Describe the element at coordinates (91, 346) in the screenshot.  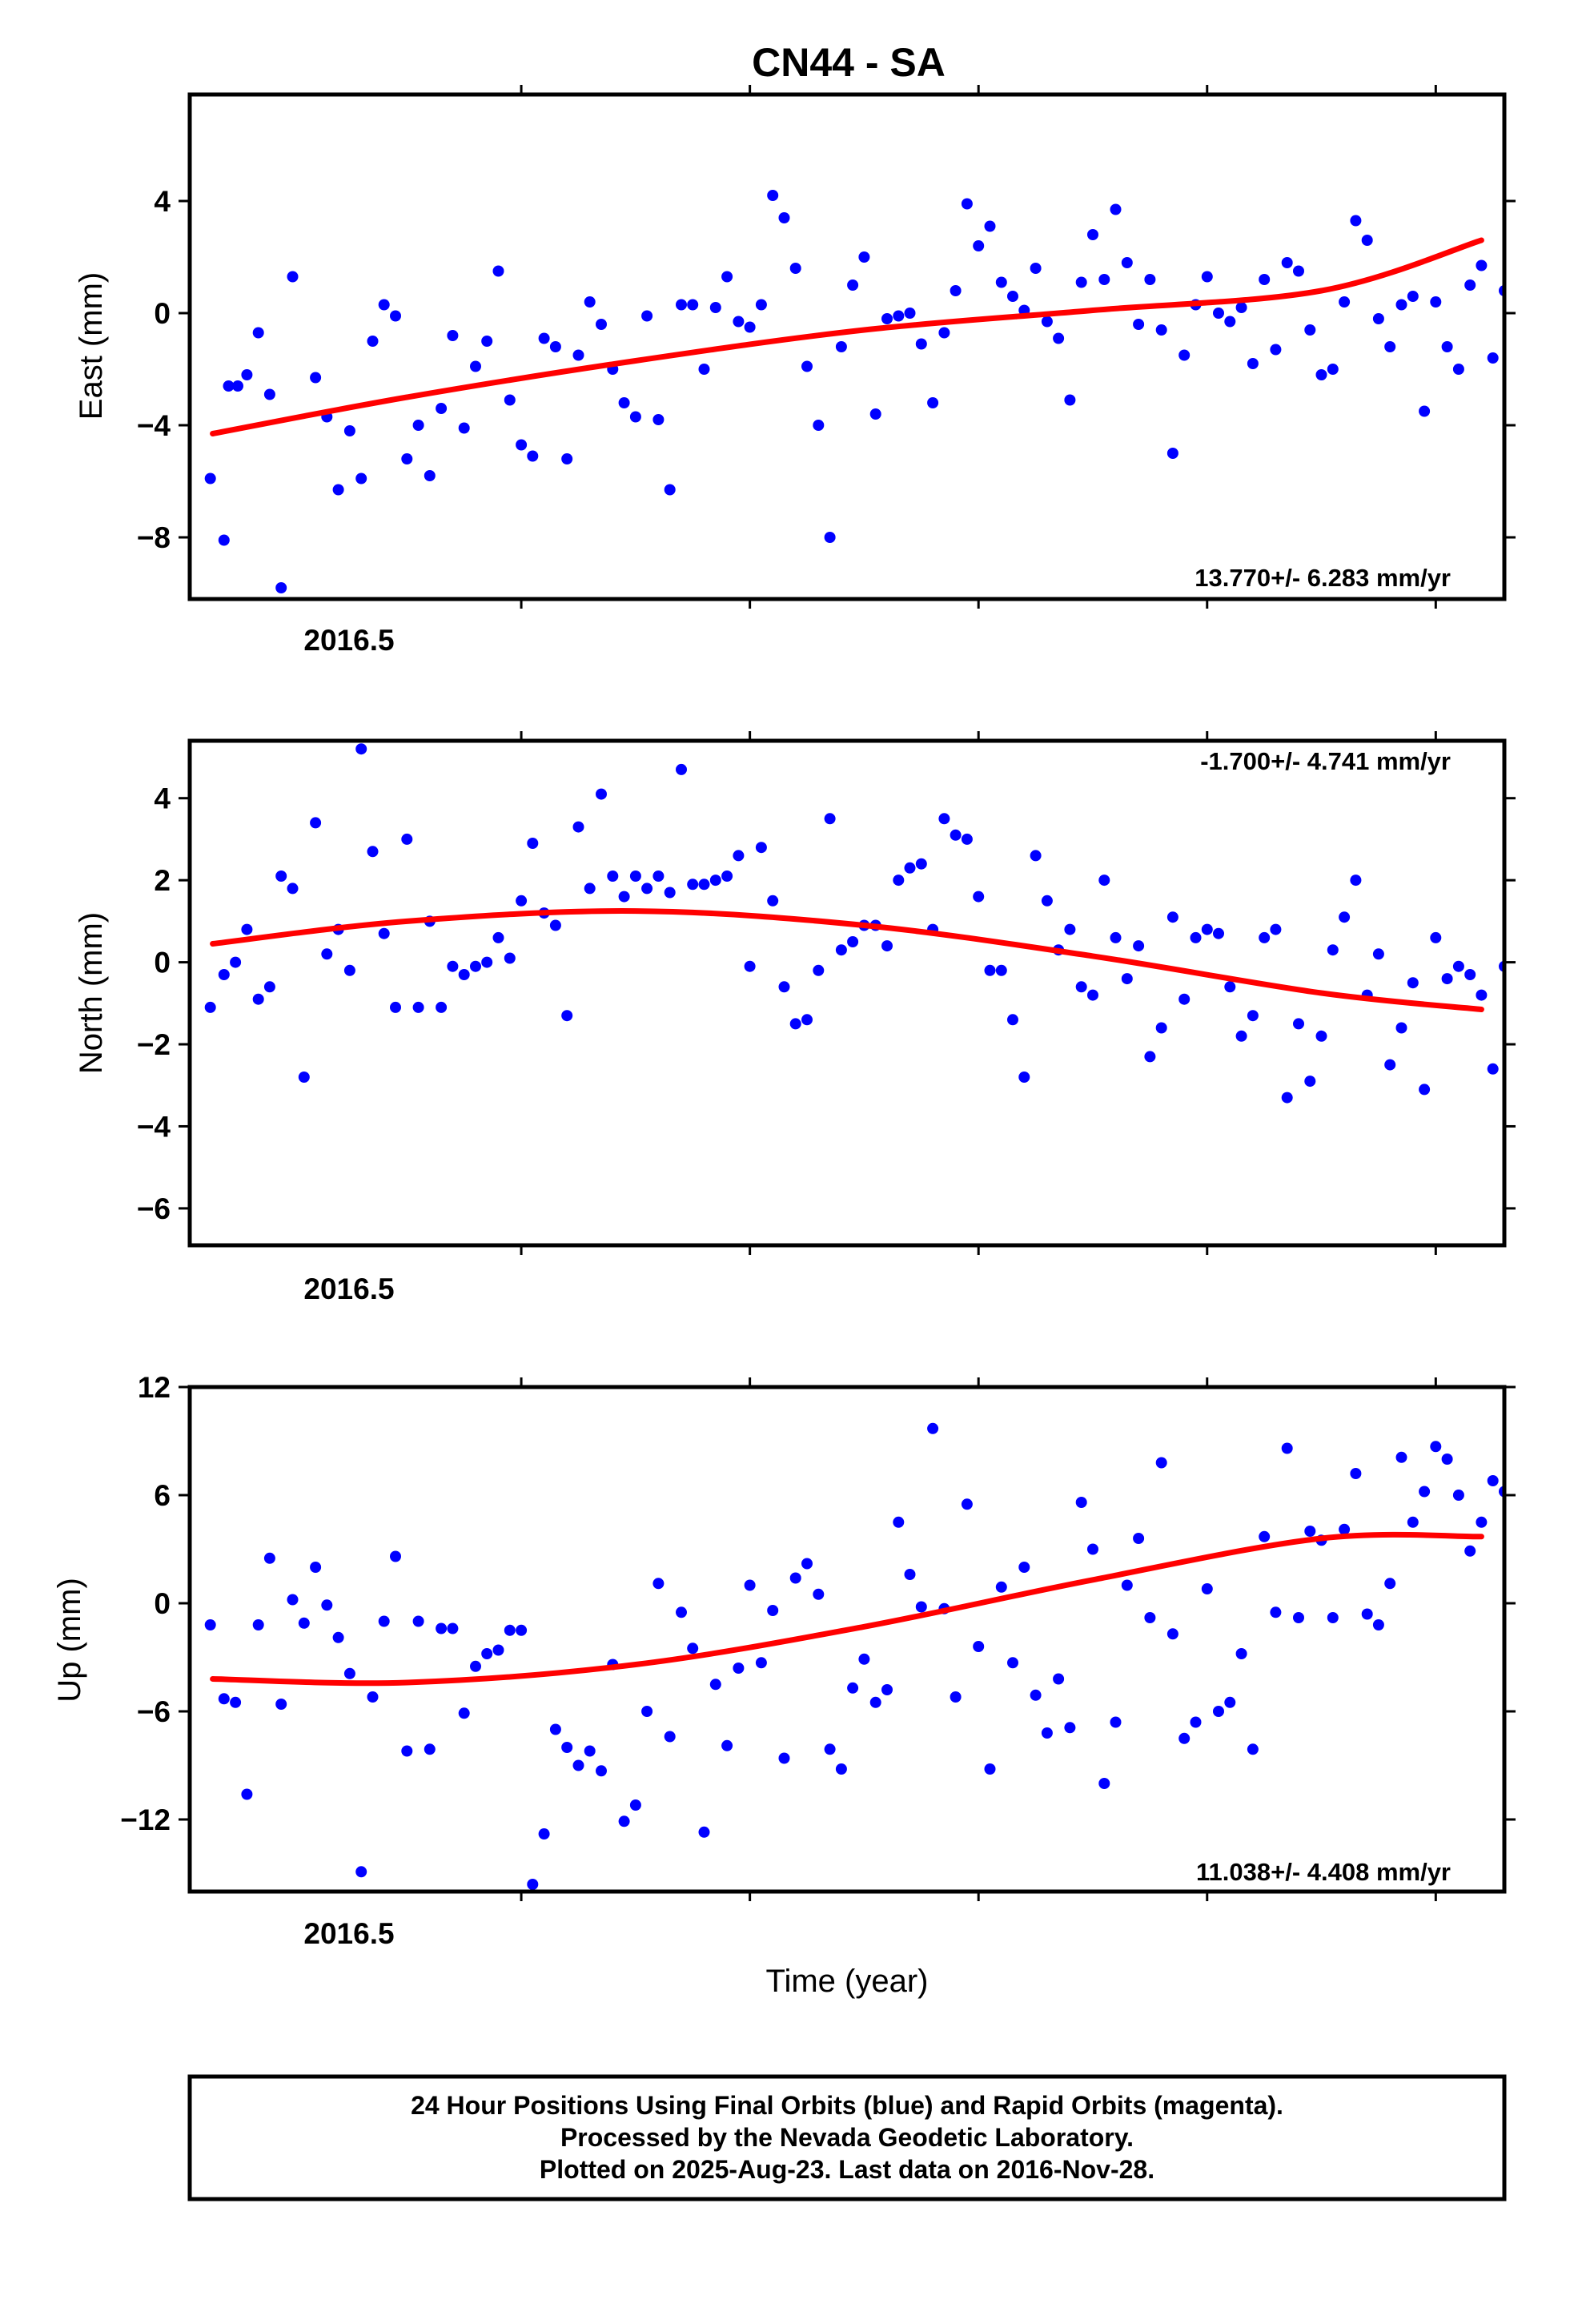
I see `east-y-label: East (mm)` at that location.